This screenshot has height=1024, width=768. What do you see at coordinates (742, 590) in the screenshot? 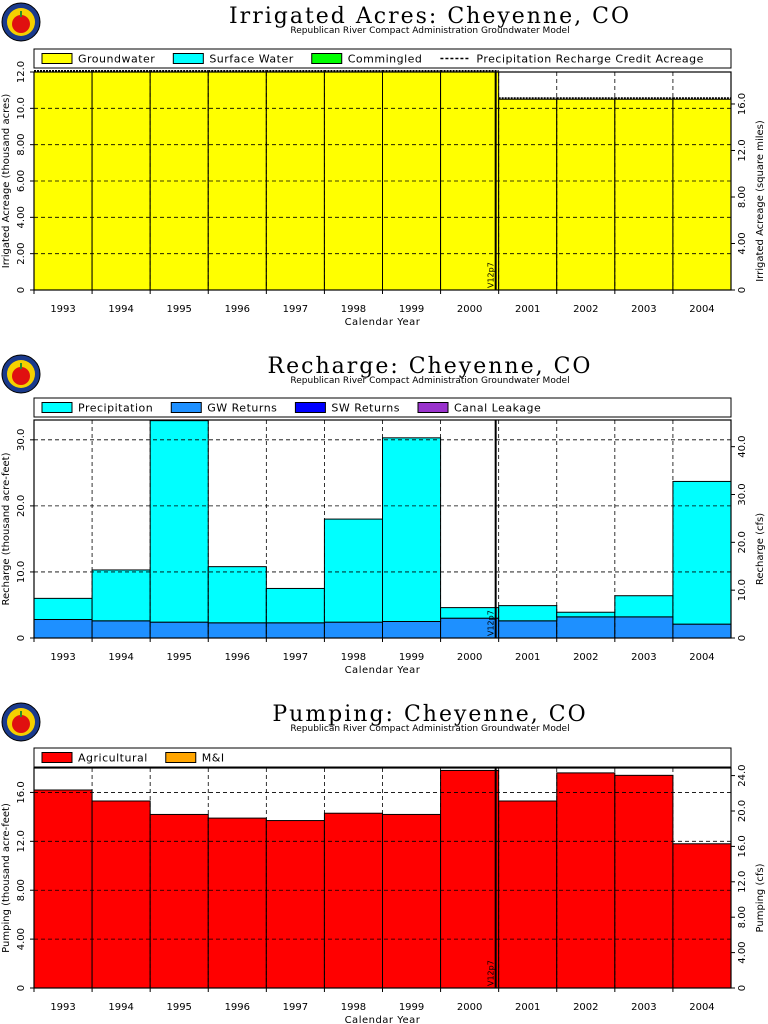
I see `y2-tick-label: 10.0` at bounding box center [742, 590].